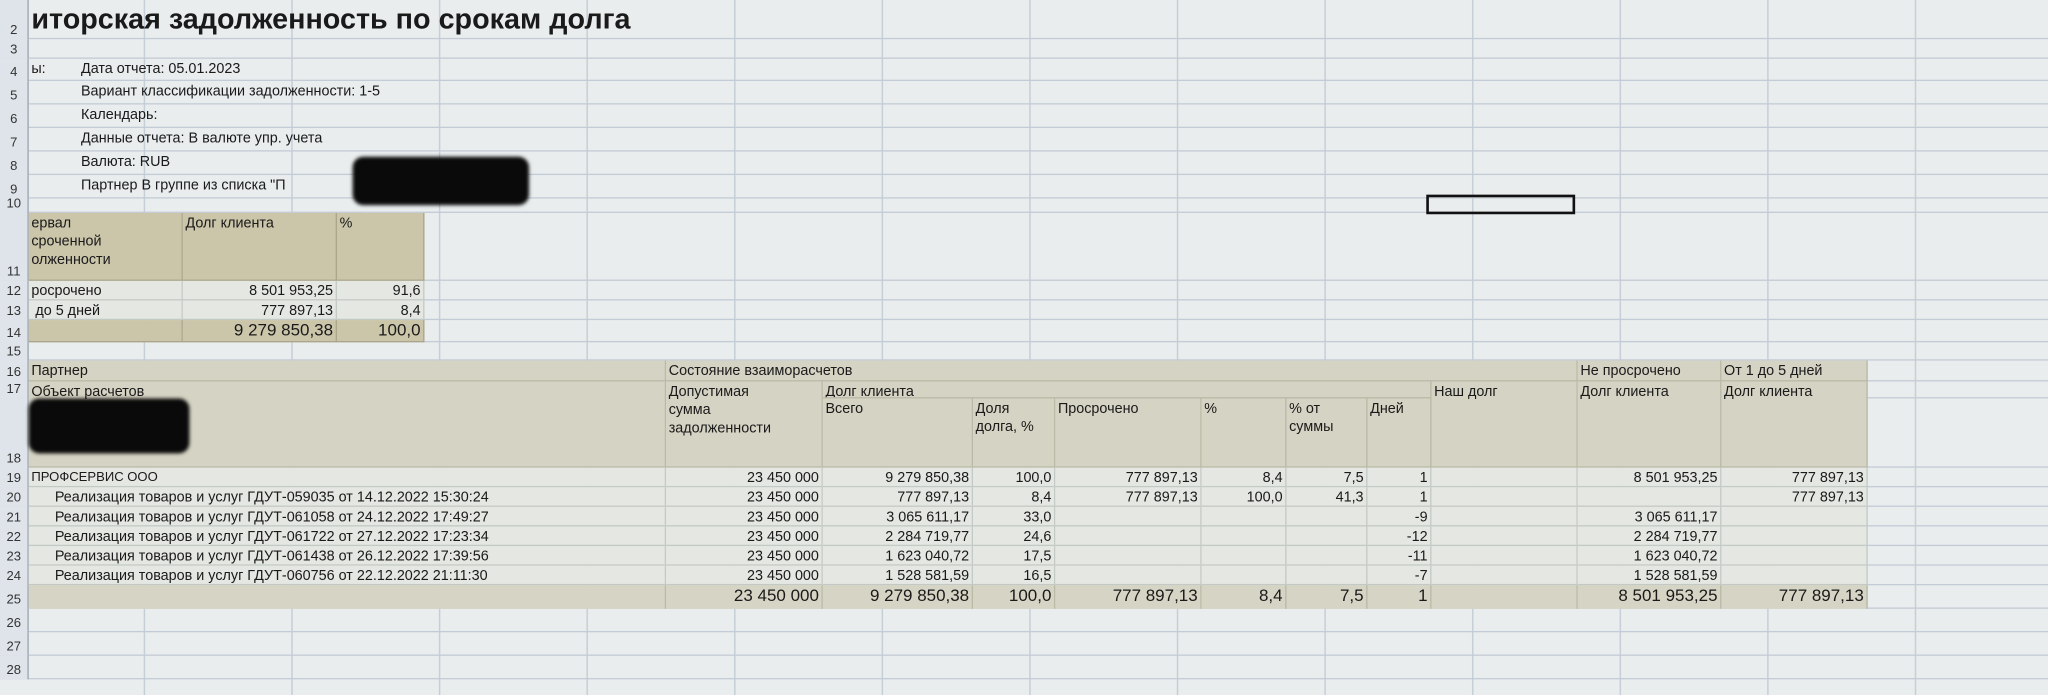 Image resolution: width=2048 pixels, height=695 pixels. What do you see at coordinates (898, 556) in the screenshot?
I see `table-cell: 1 623 040,72` at bounding box center [898, 556].